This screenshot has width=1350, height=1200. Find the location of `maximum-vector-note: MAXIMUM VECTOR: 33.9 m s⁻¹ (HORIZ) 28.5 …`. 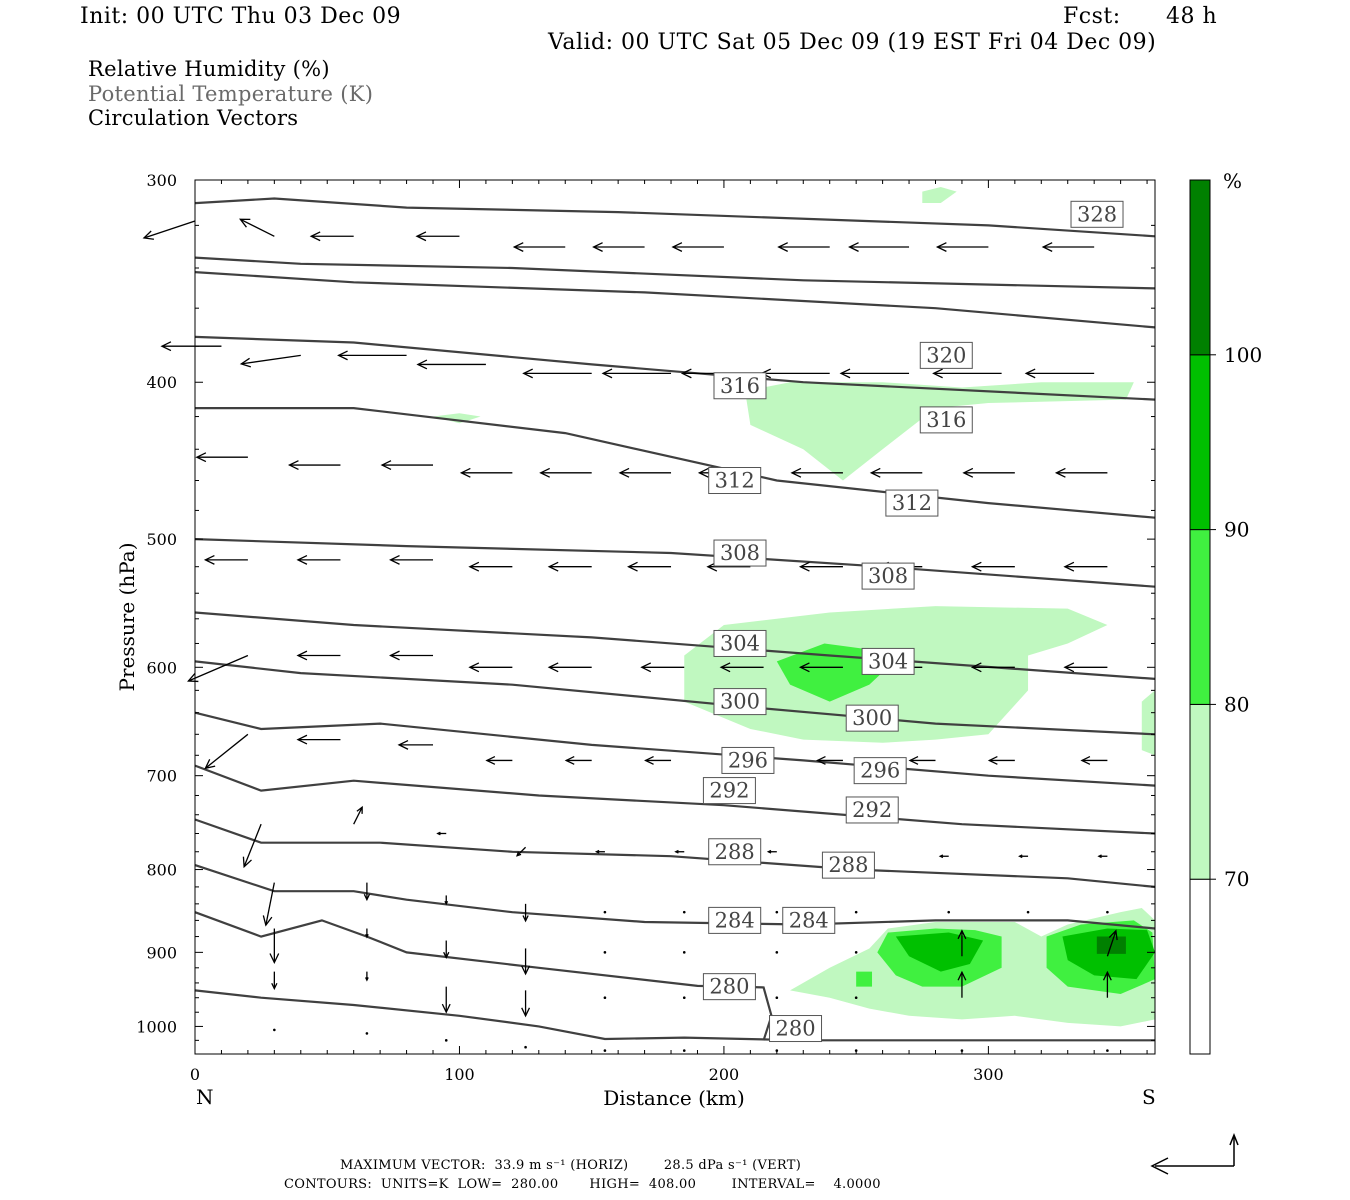

maximum-vector-note: MAXIMUM VECTOR: 33.9 m s⁻¹ (HORIZ) 28.5 … is located at coordinates (571, 1165).